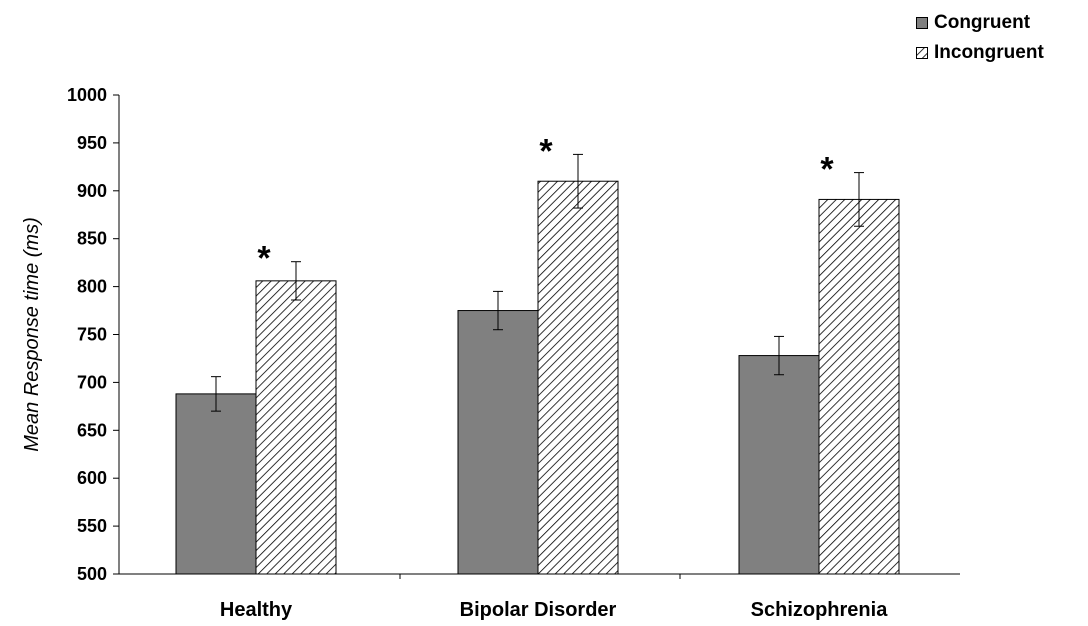  Describe the element at coordinates (32, 334) in the screenshot. I see `y-axis-label: Mean Response time (ms)` at that location.